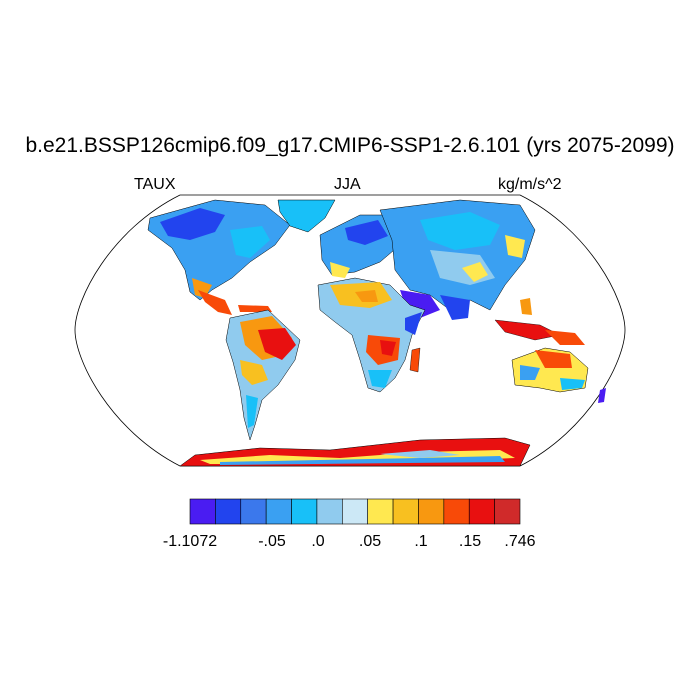 Image resolution: width=700 pixels, height=700 pixels. What do you see at coordinates (155, 184) in the screenshot?
I see `variable-label: TAUX` at bounding box center [155, 184].